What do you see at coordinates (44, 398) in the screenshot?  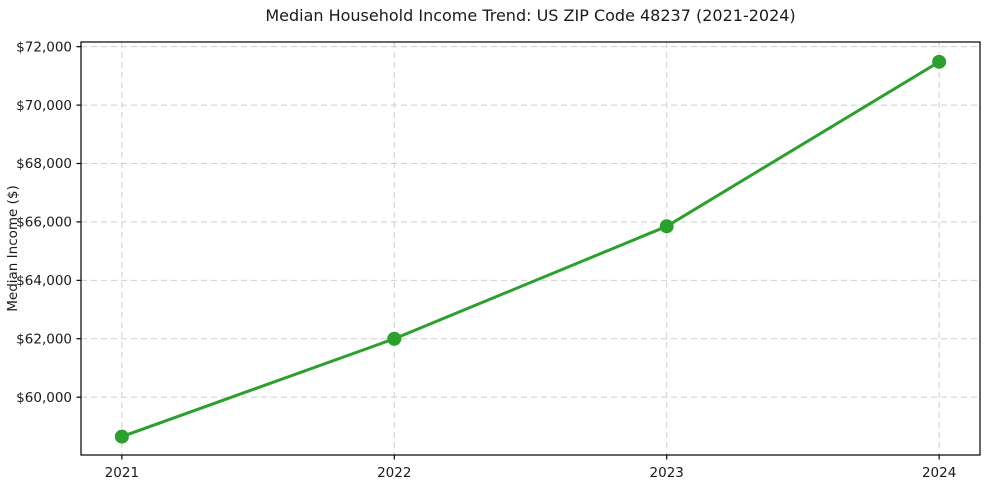 I see `y-tick-label: $60,000` at bounding box center [44, 398].